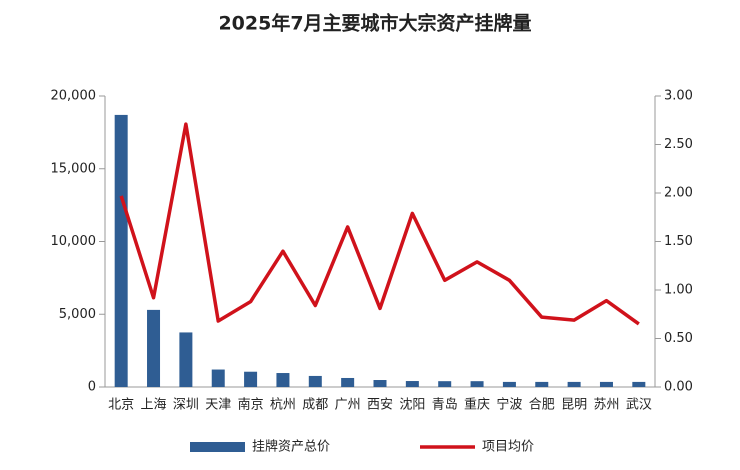  Describe the element at coordinates (348, 405) in the screenshot. I see `x-tick-label: 广州` at that location.